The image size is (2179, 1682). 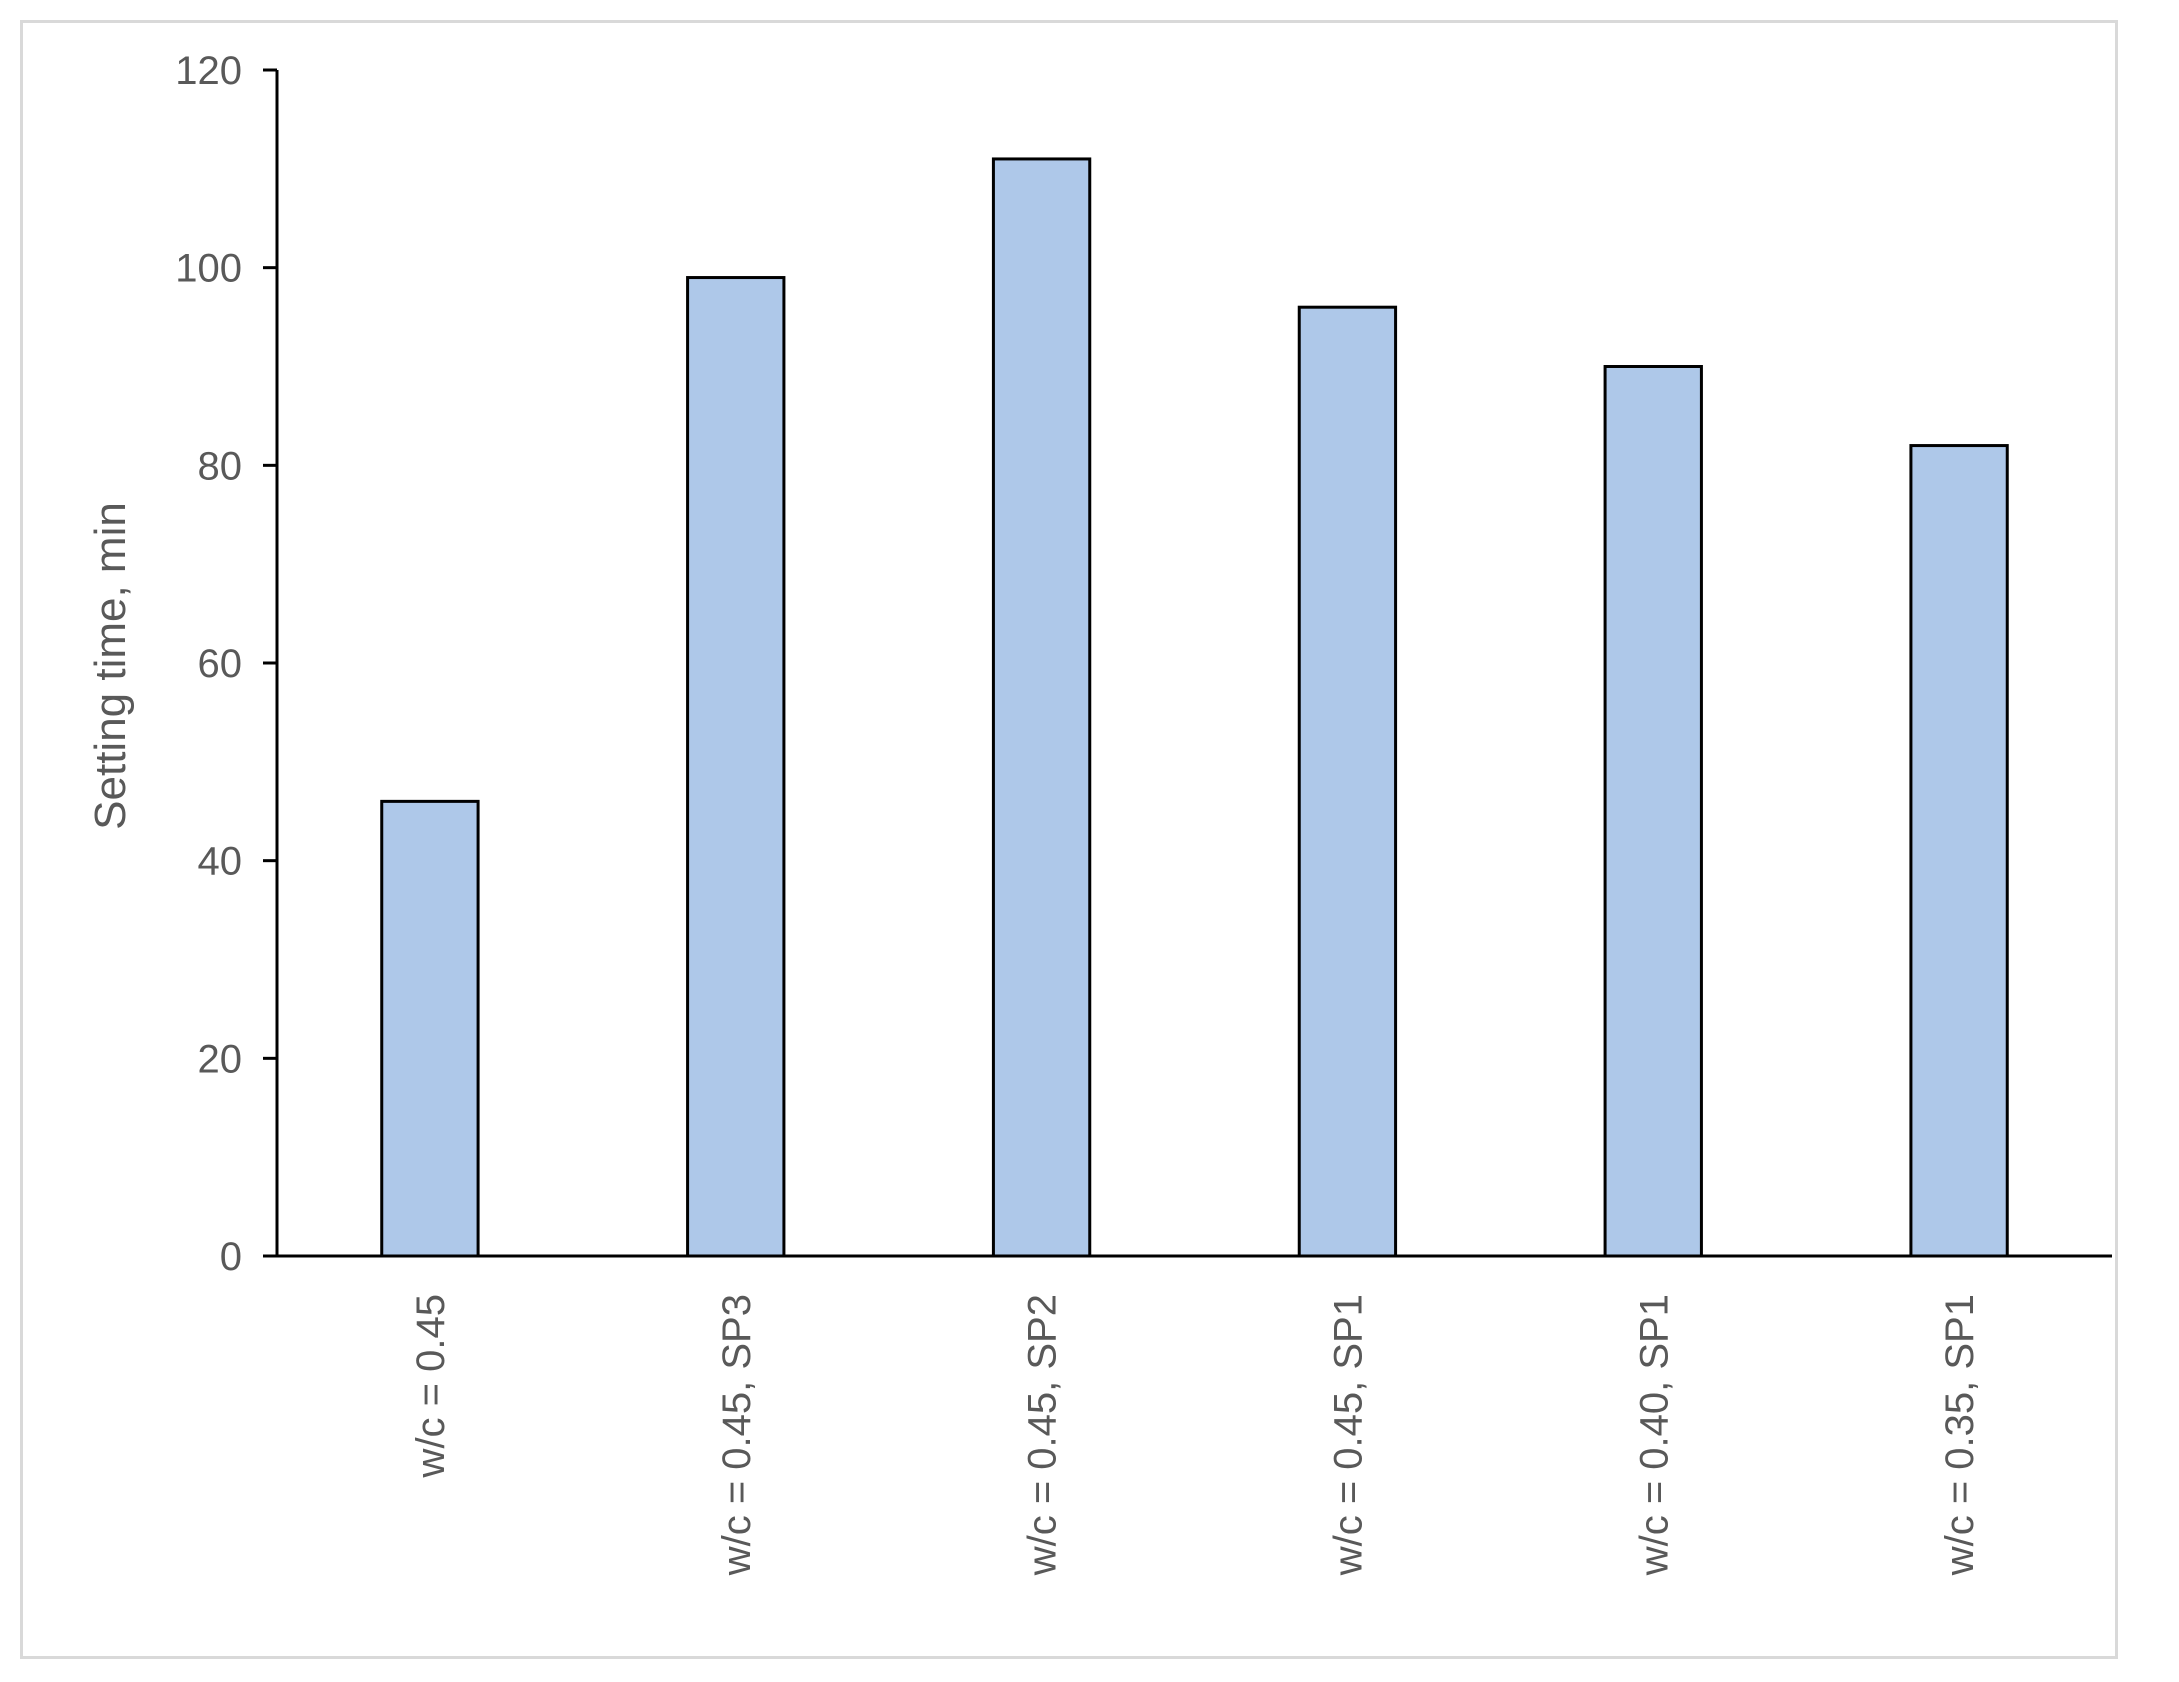 I want to click on y-tick-label: 40, so click(x=220, y=862).